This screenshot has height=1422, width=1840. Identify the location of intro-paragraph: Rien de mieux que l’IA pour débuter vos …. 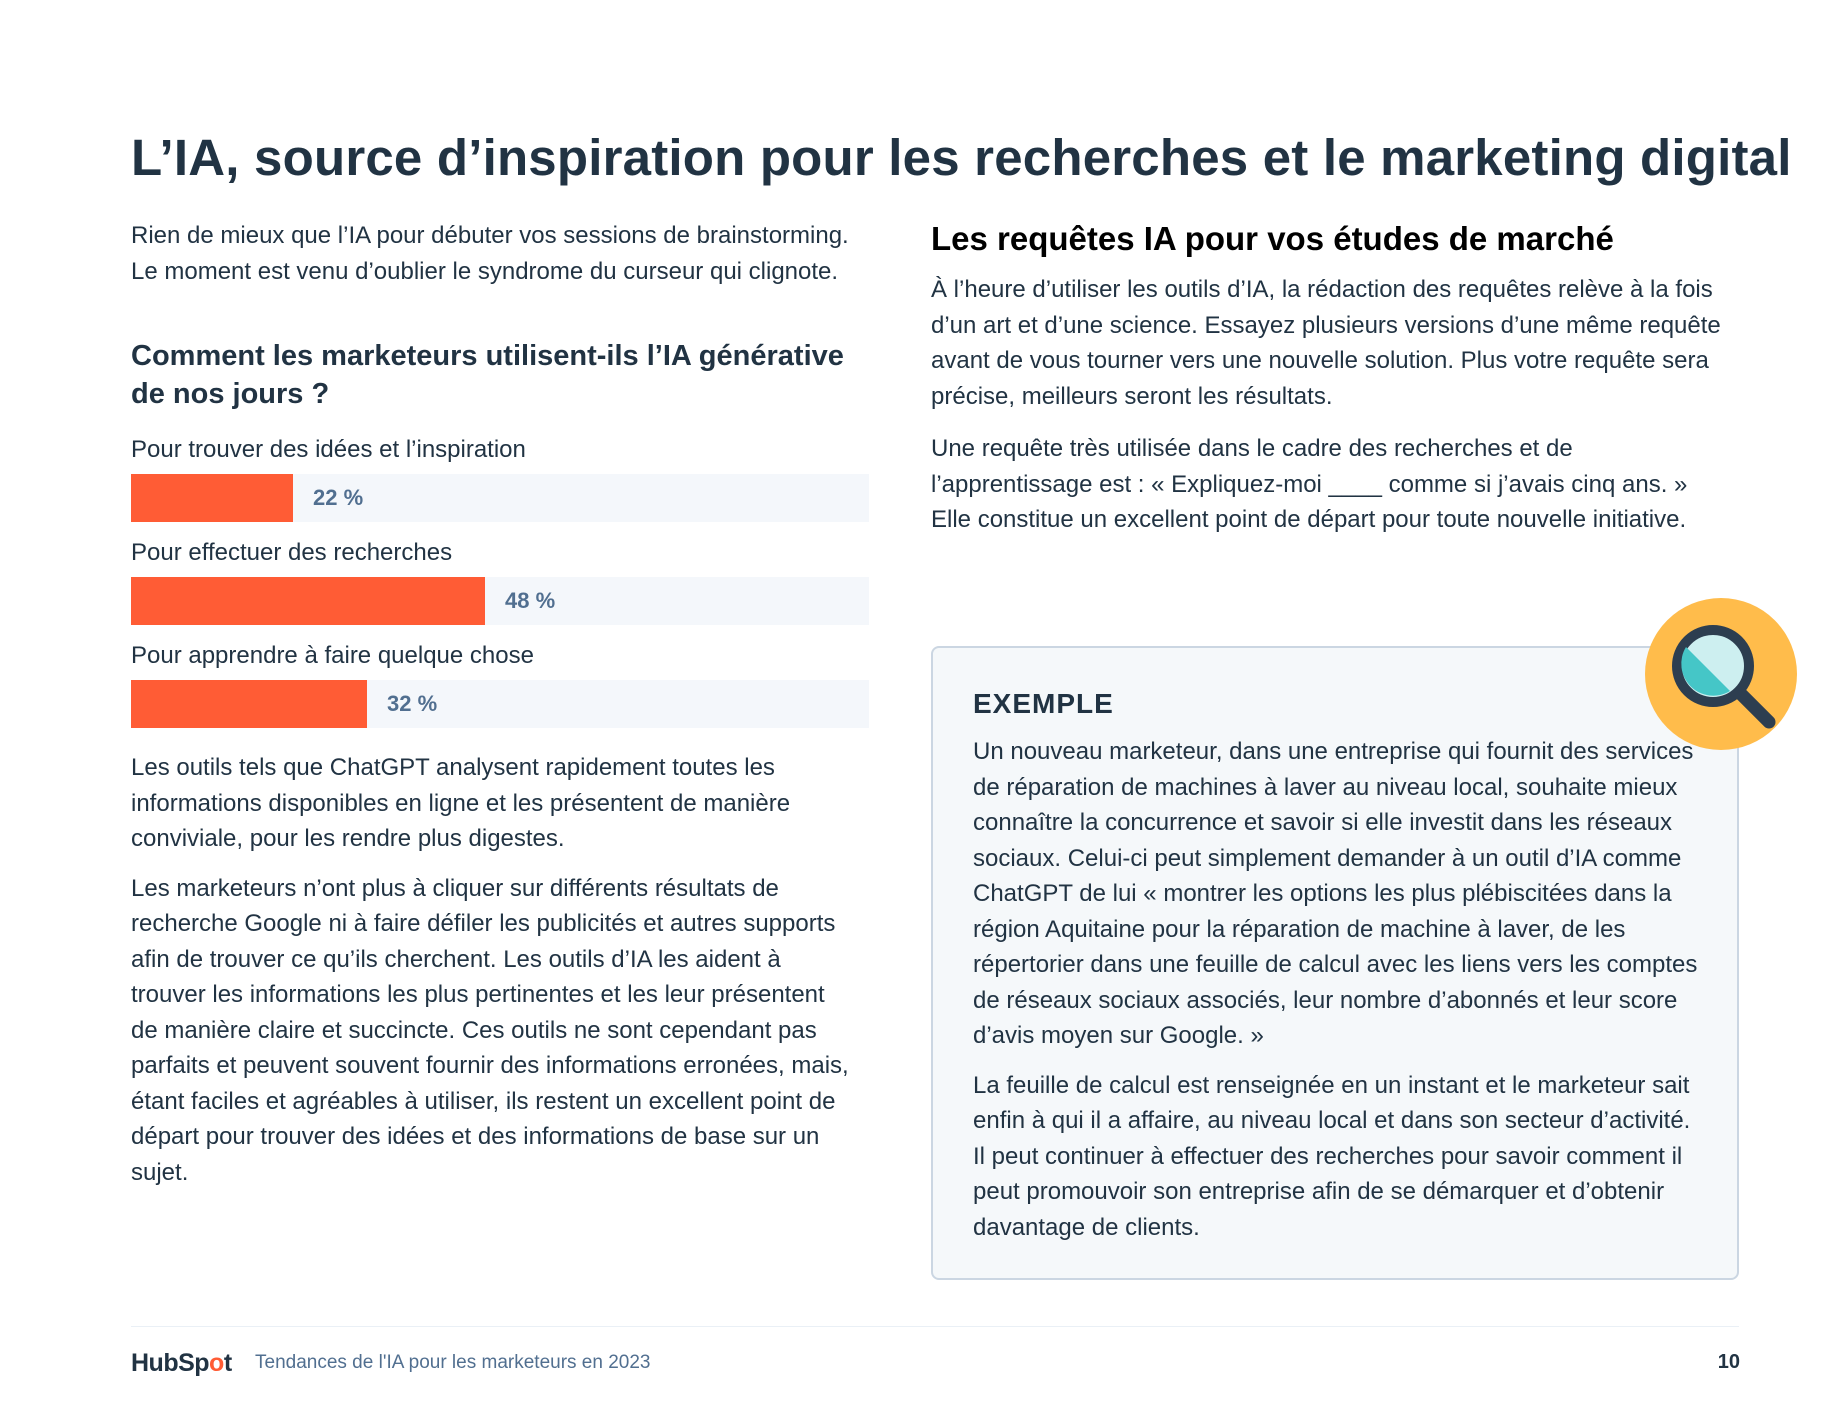
(490, 253).